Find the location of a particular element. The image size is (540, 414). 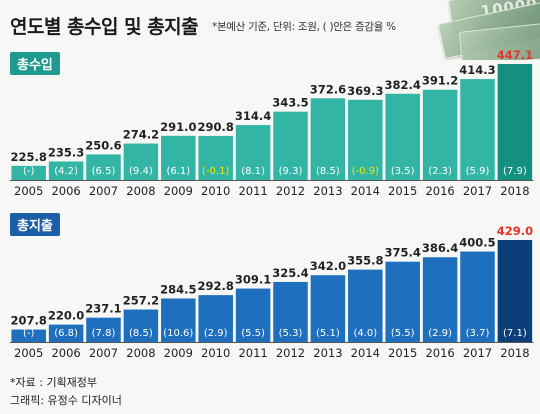

growth-label: (3.5) is located at coordinates (403, 171).